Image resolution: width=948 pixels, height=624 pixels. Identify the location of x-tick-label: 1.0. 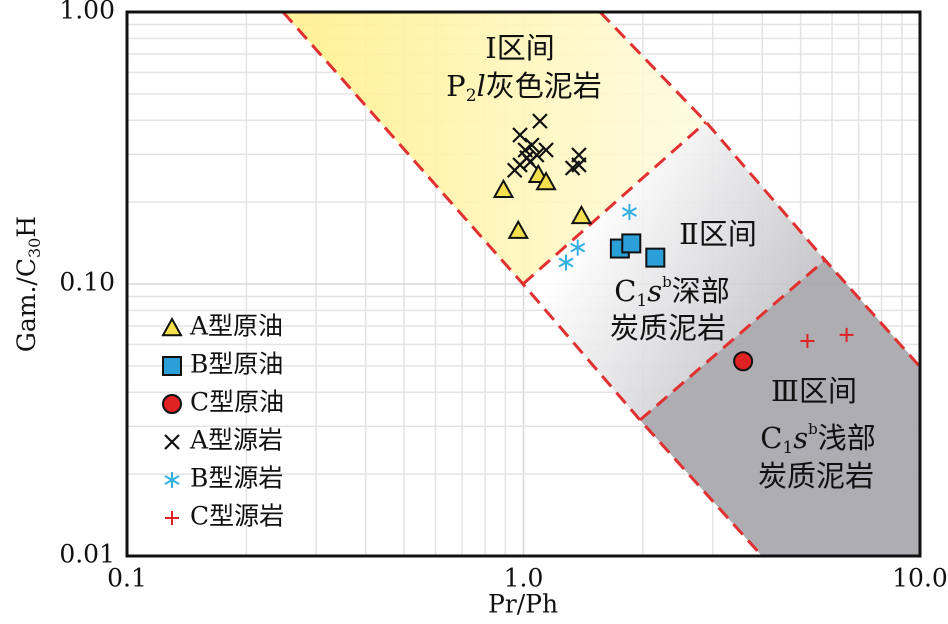
(524, 578).